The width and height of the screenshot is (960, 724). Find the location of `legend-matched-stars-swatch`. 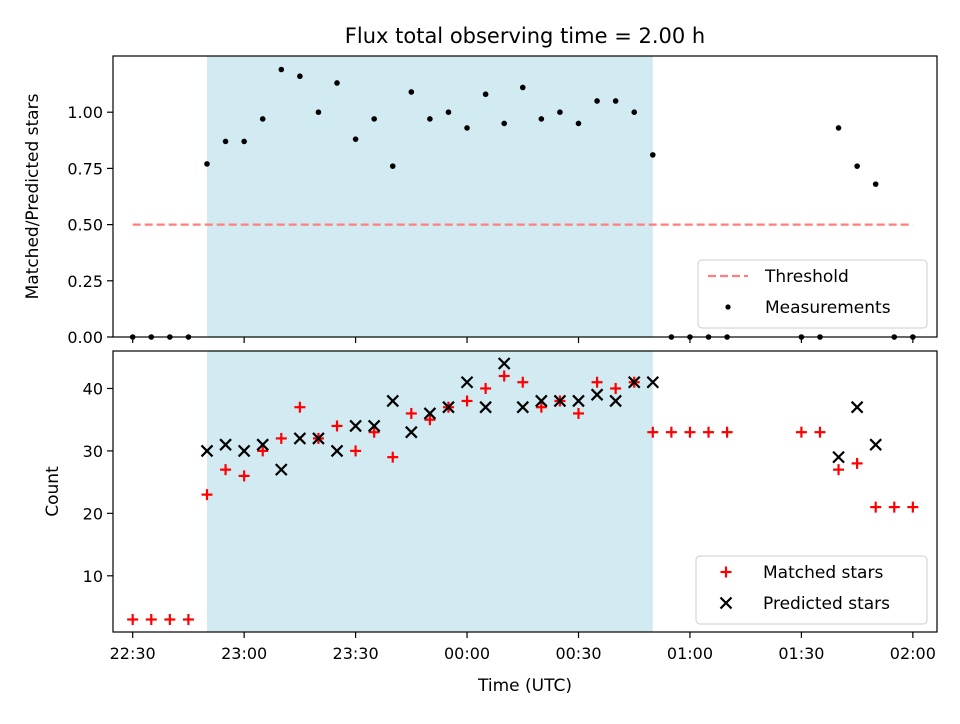

legend-matched-stars-swatch is located at coordinates (726, 572).